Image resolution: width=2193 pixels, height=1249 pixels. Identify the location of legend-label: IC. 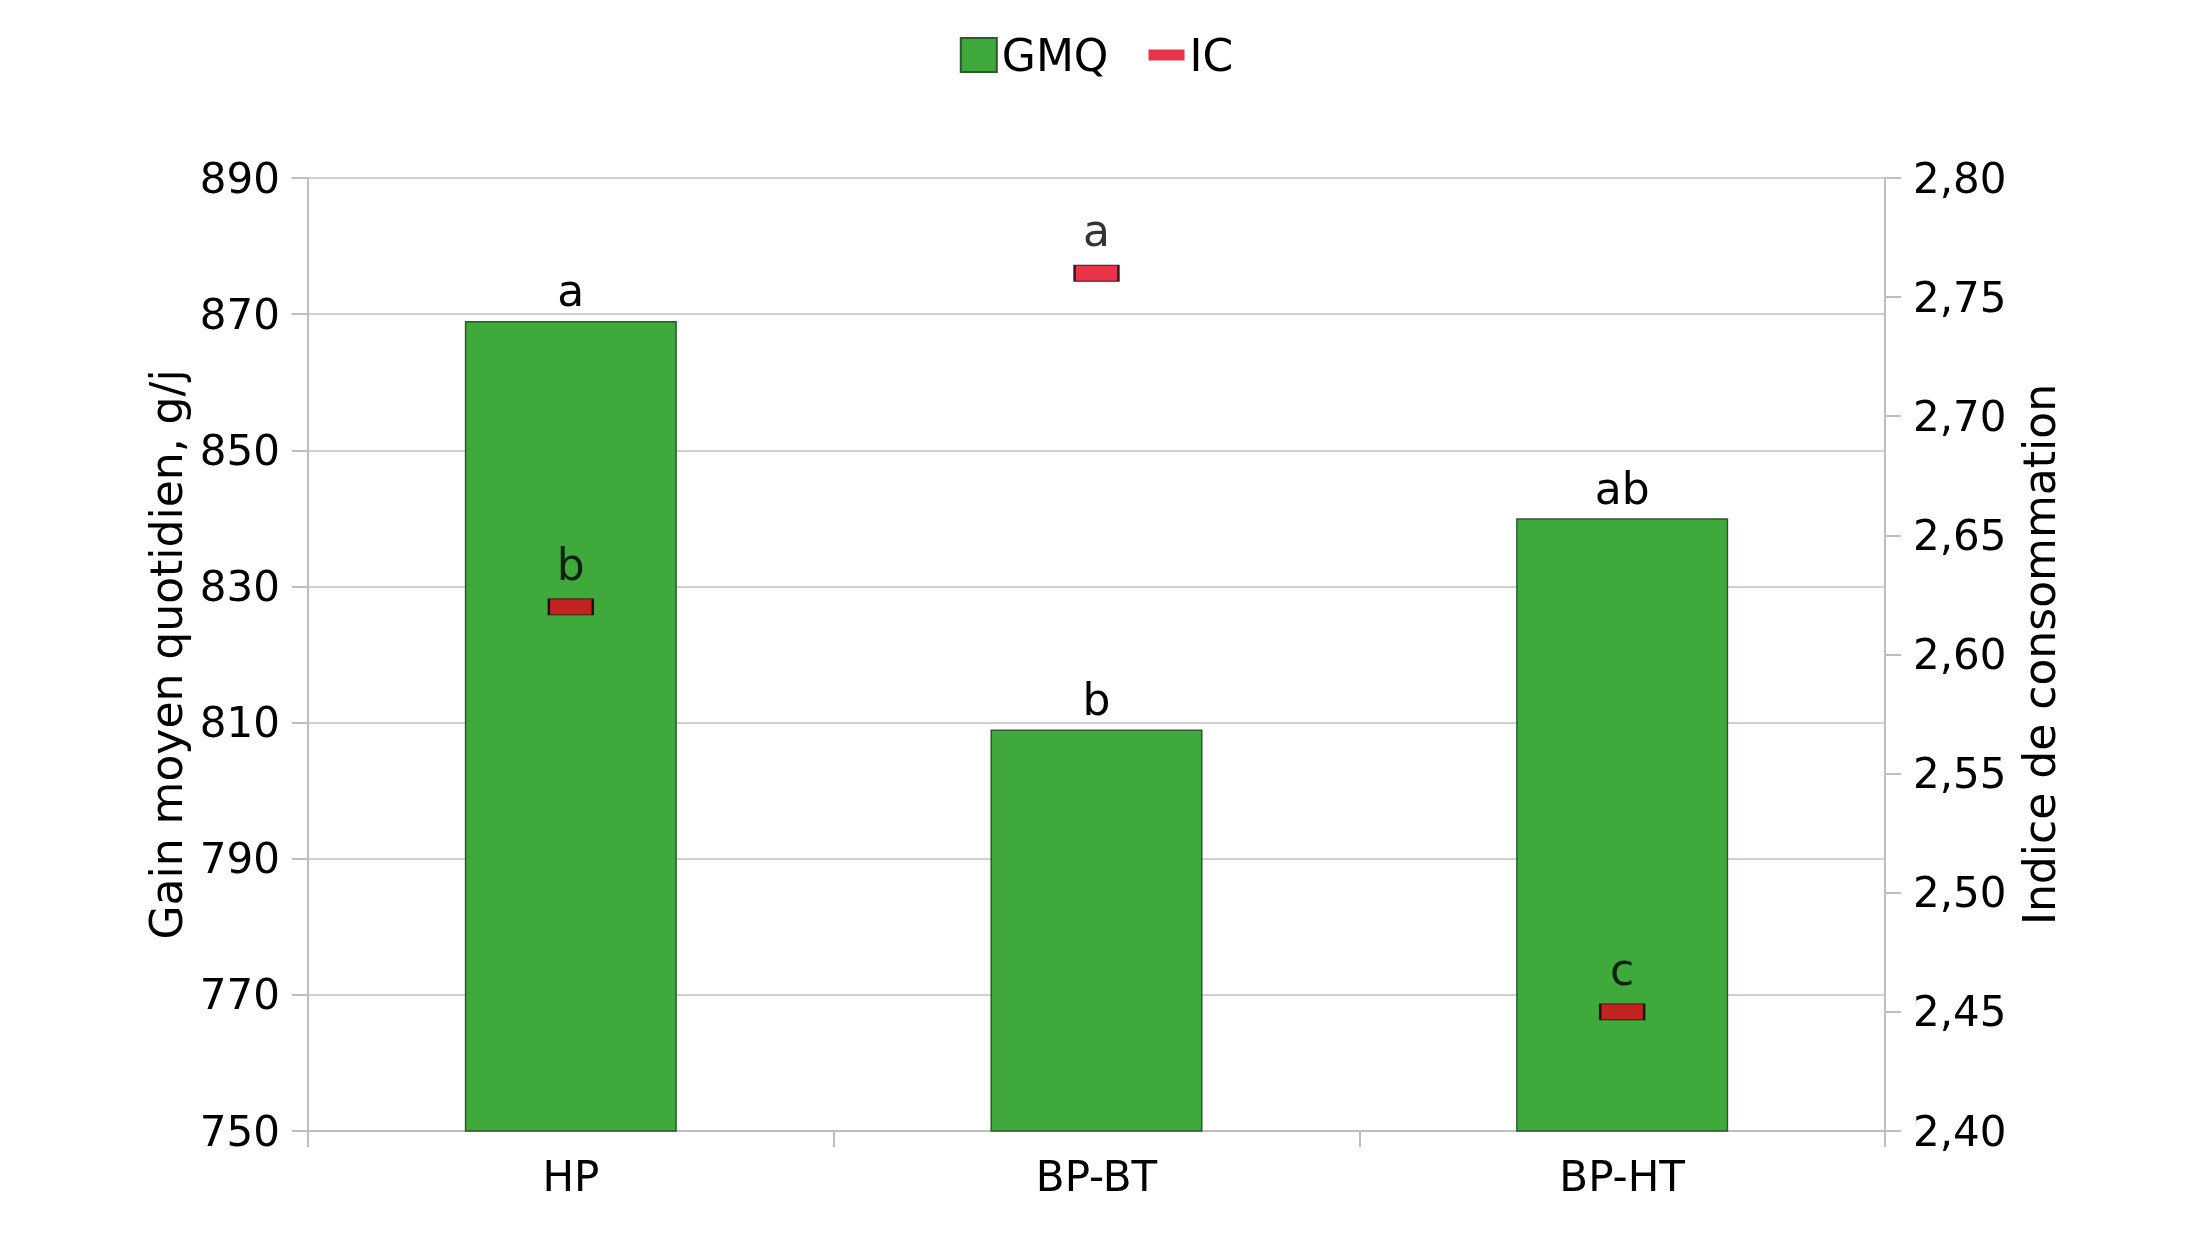
(1211, 55).